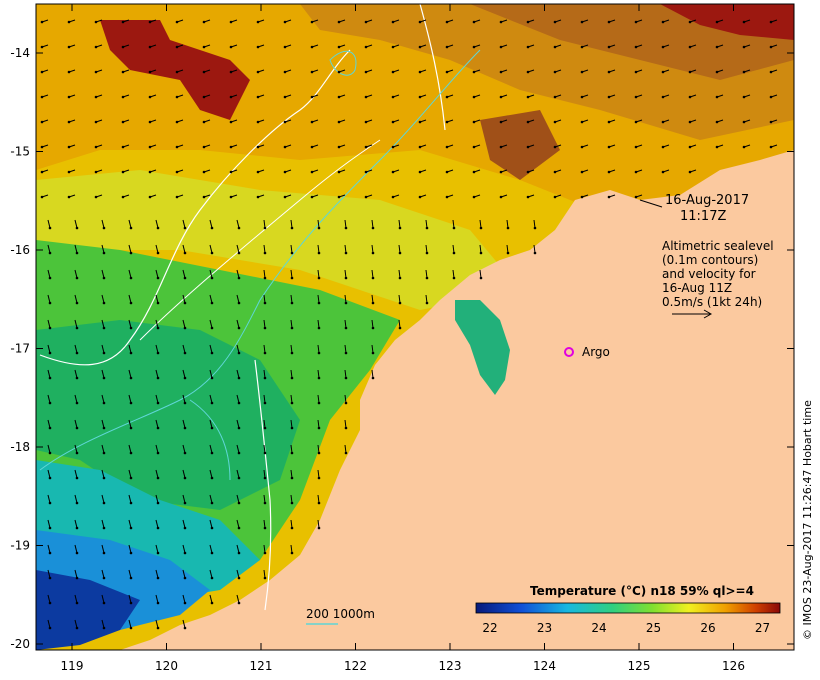 This screenshot has height=680, width=820. I want to click on colorbar-tick-label: 24, so click(598, 628).